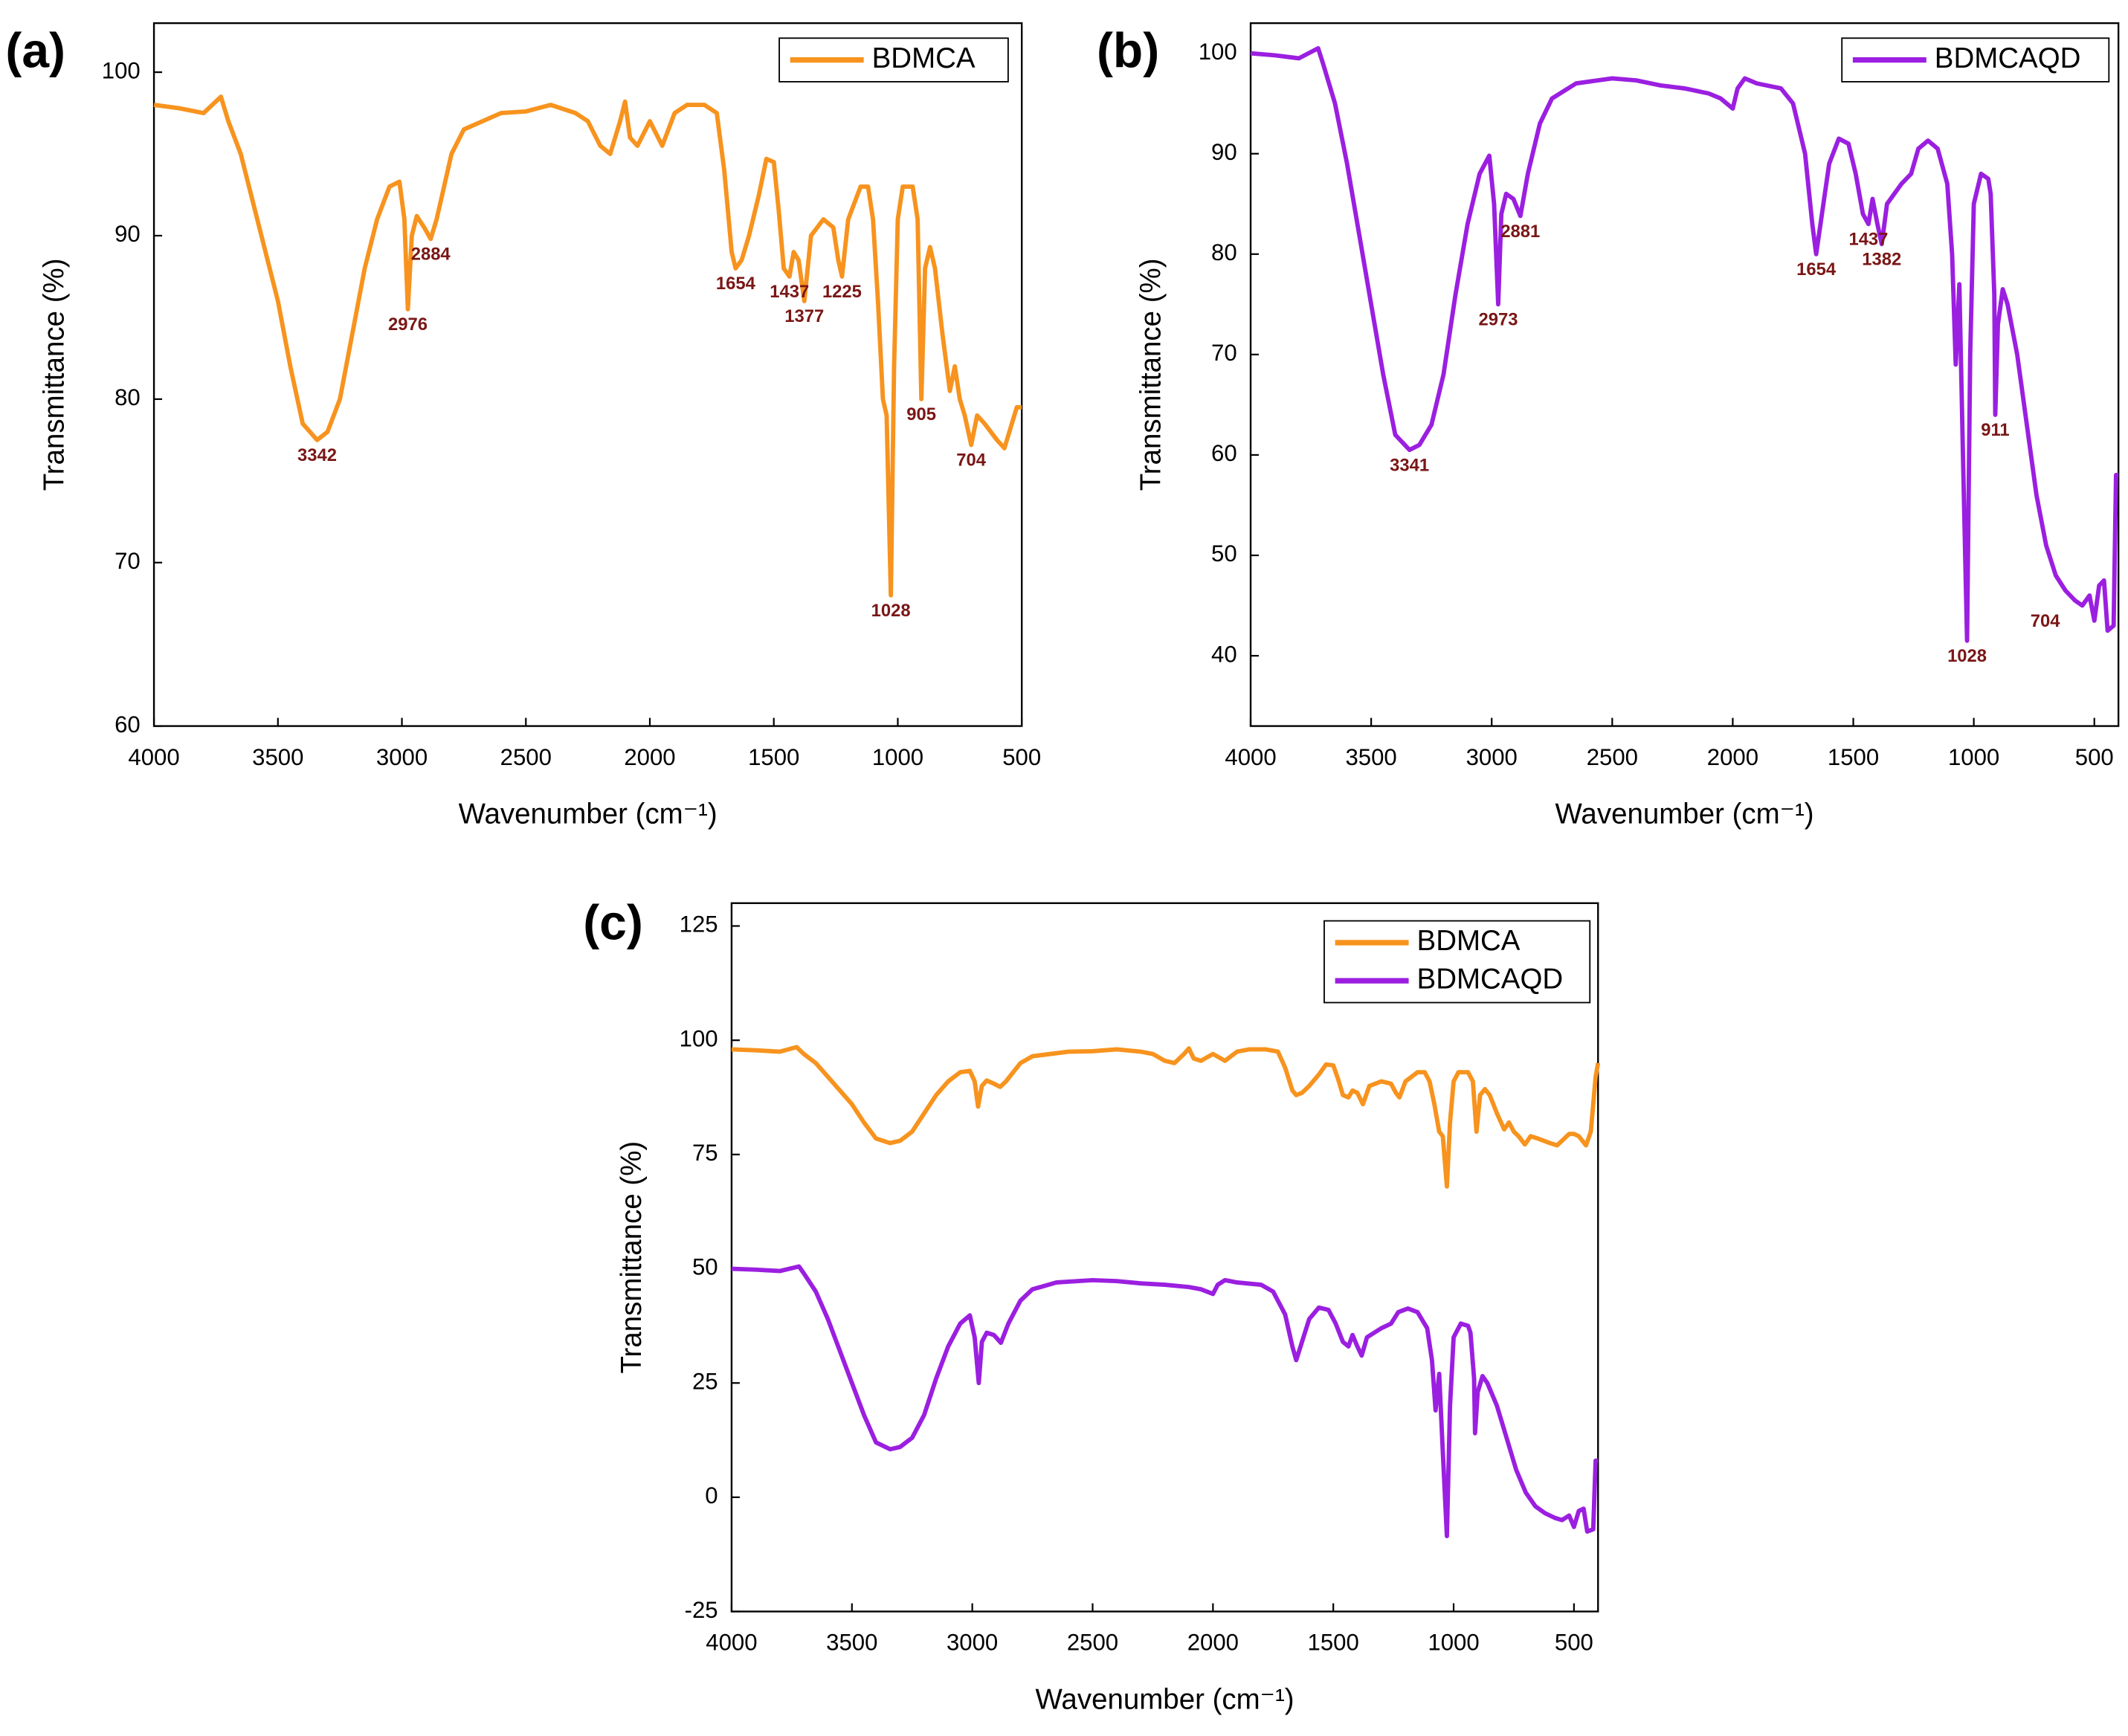  I want to click on peak-label: 905, so click(921, 414).